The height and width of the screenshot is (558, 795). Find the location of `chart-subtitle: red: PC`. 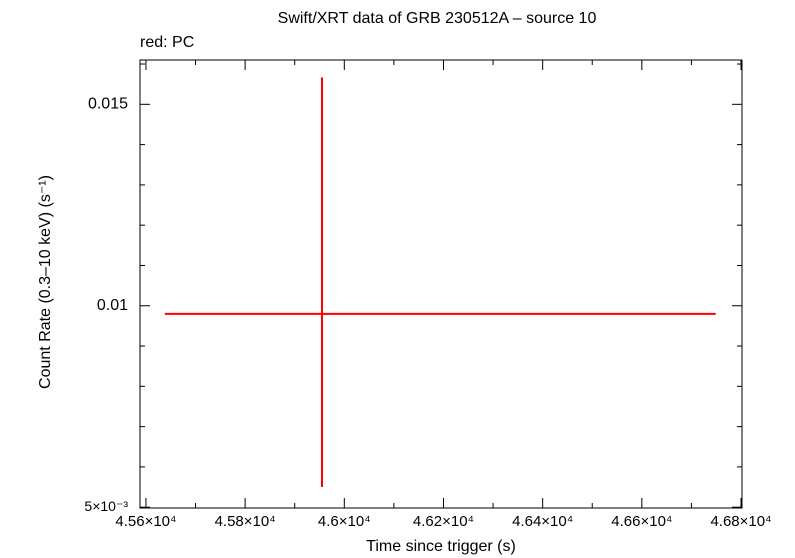

chart-subtitle: red: PC is located at coordinates (167, 42).